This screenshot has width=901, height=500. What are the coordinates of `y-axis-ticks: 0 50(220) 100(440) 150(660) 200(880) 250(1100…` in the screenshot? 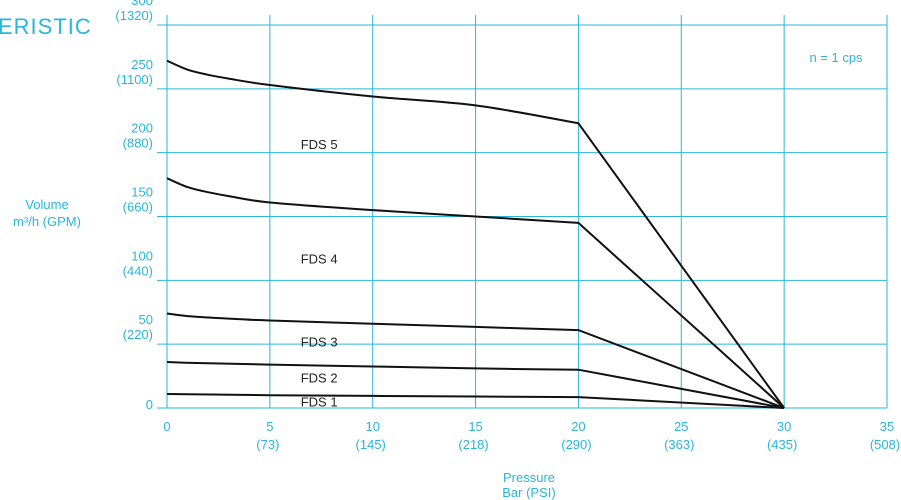 It's located at (134, 206).